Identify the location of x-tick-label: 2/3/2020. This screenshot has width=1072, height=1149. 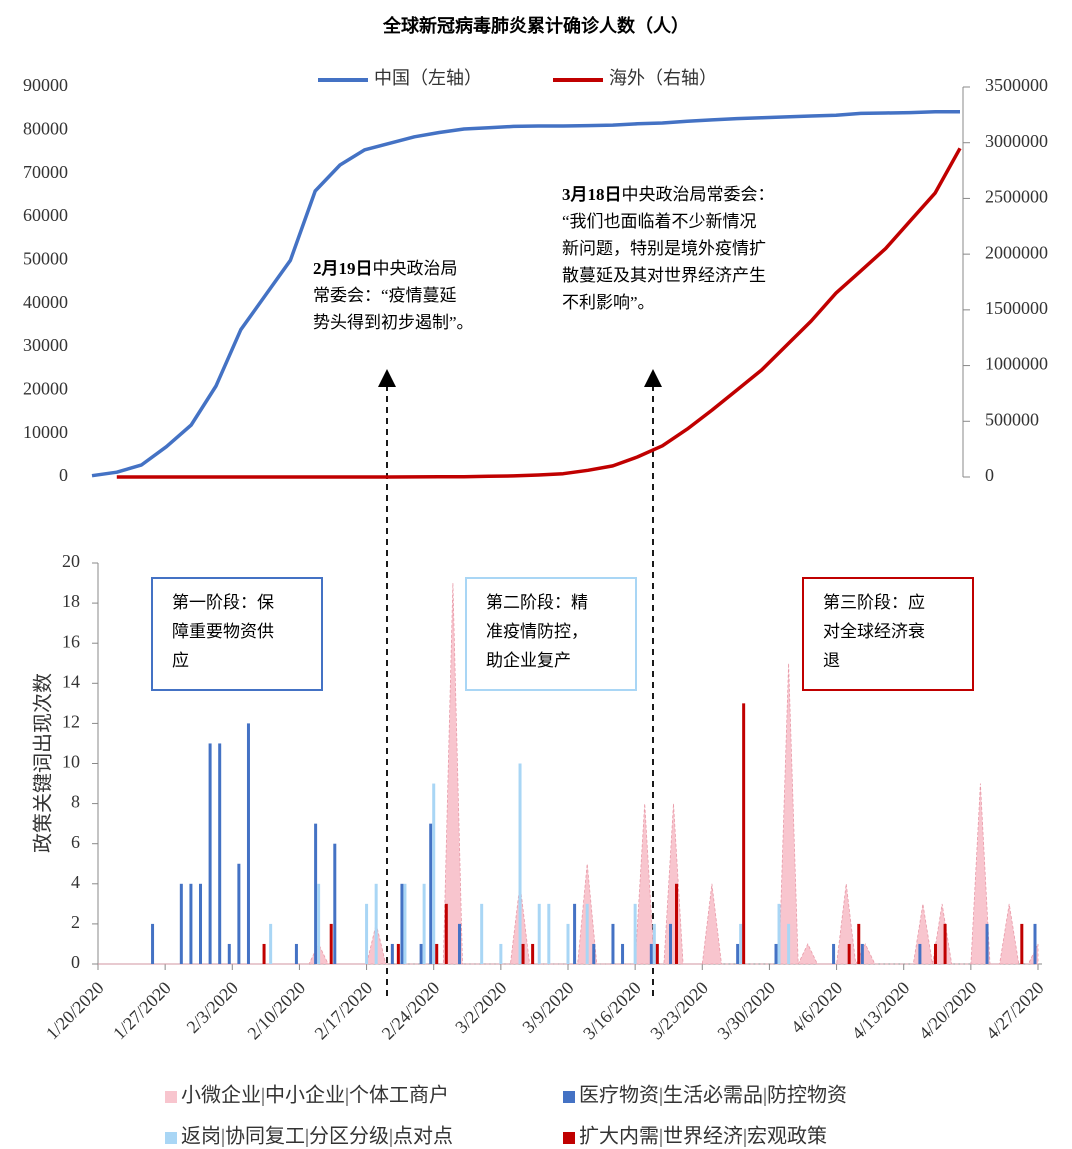
(212, 1007).